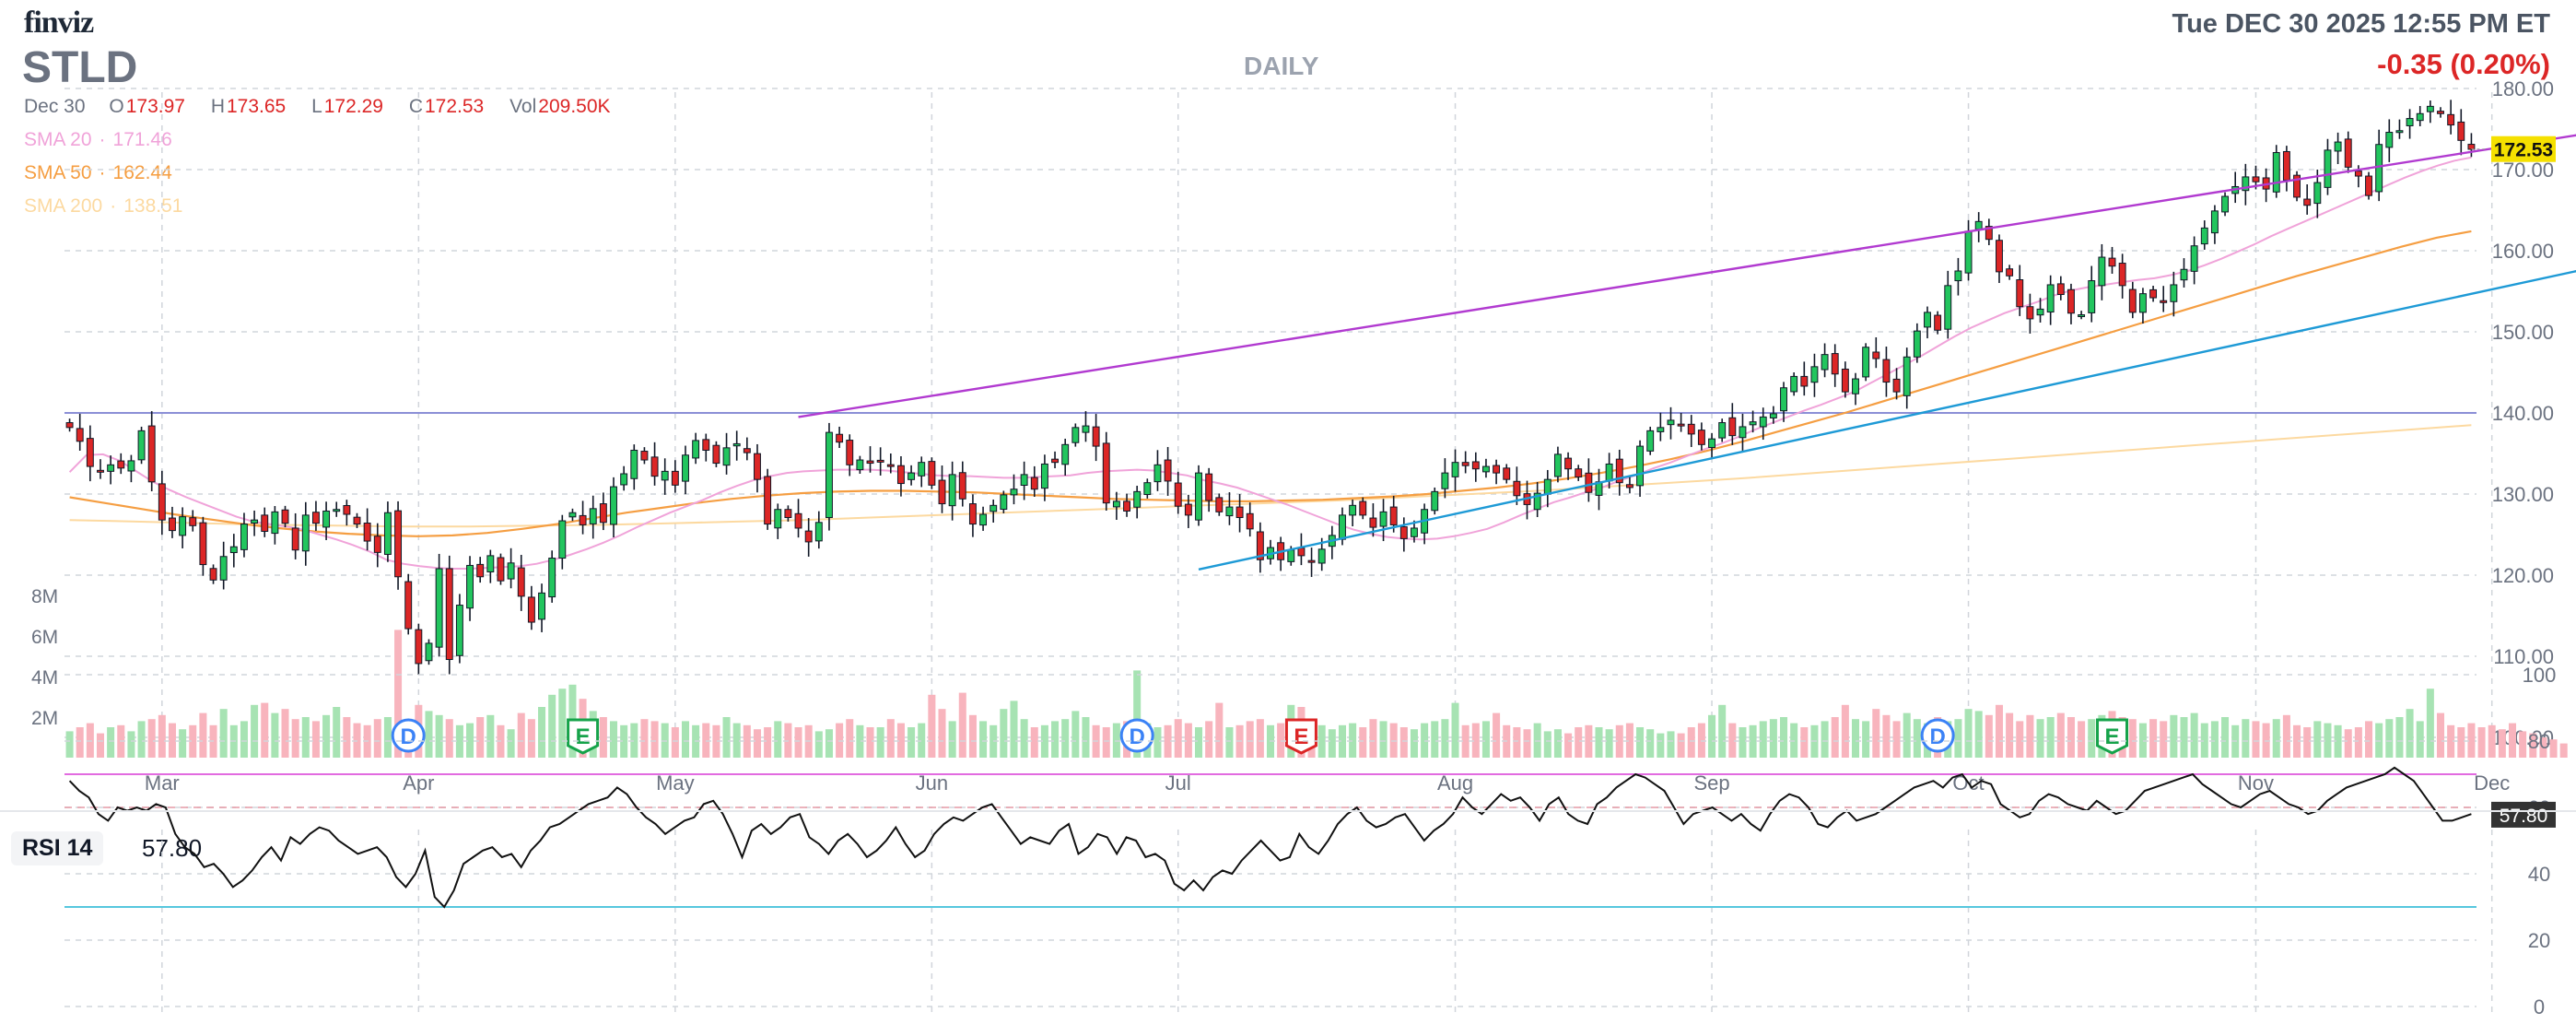 Image resolution: width=2576 pixels, height=1036 pixels. I want to click on close-label: C, so click(415, 107).